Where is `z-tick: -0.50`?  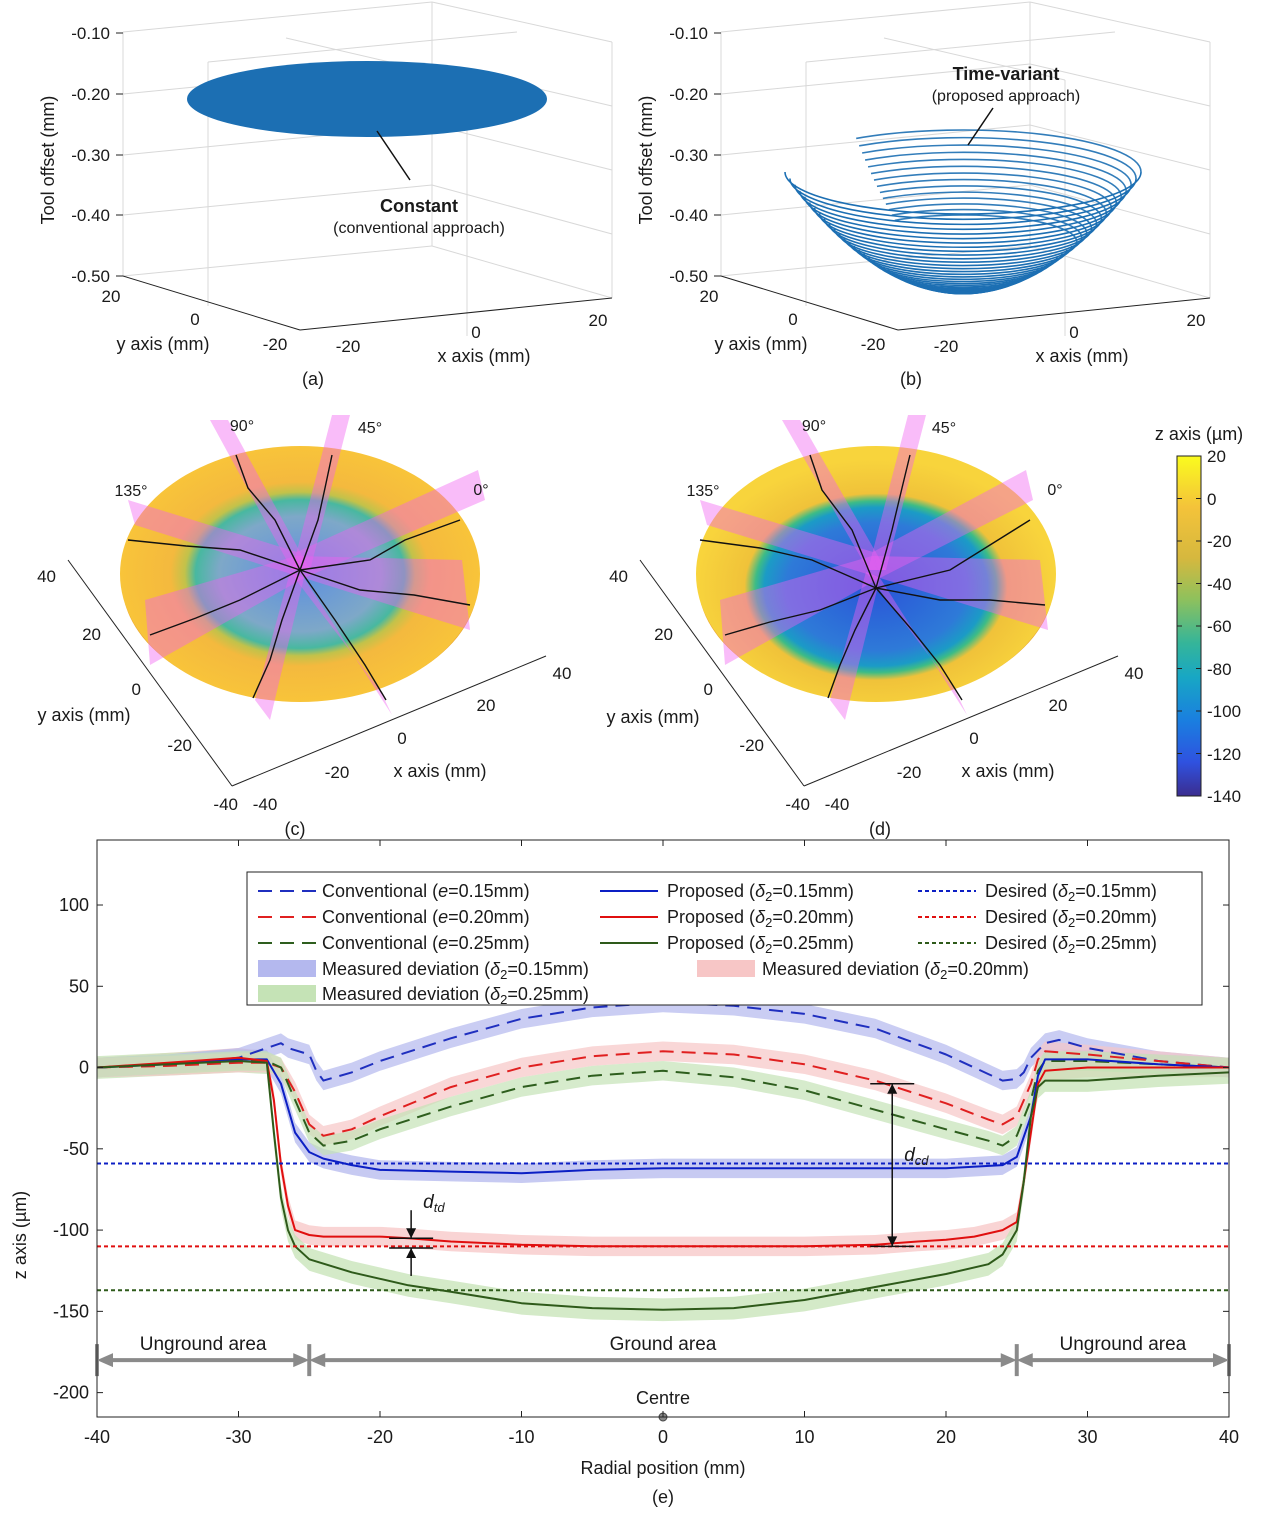
z-tick: -0.50 is located at coordinates (90, 276).